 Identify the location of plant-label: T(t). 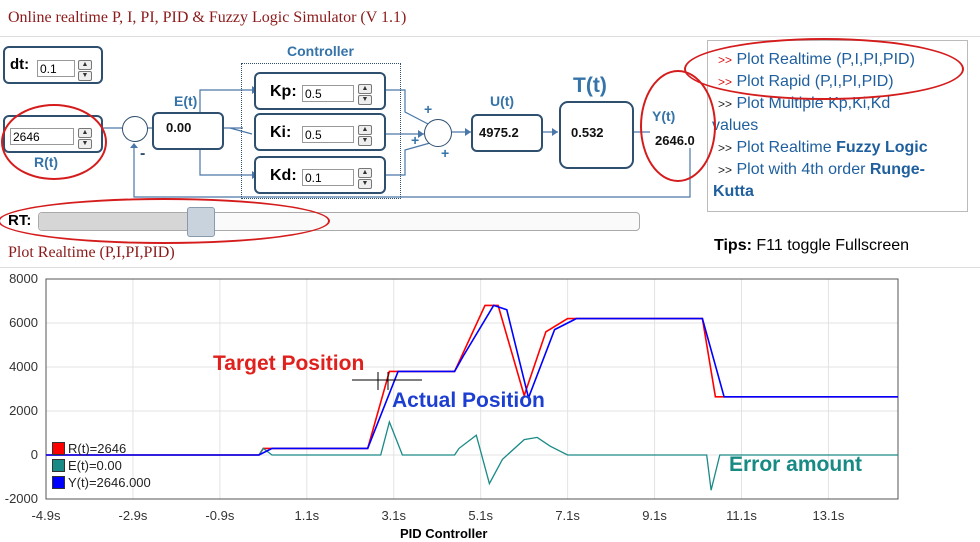
(590, 85).